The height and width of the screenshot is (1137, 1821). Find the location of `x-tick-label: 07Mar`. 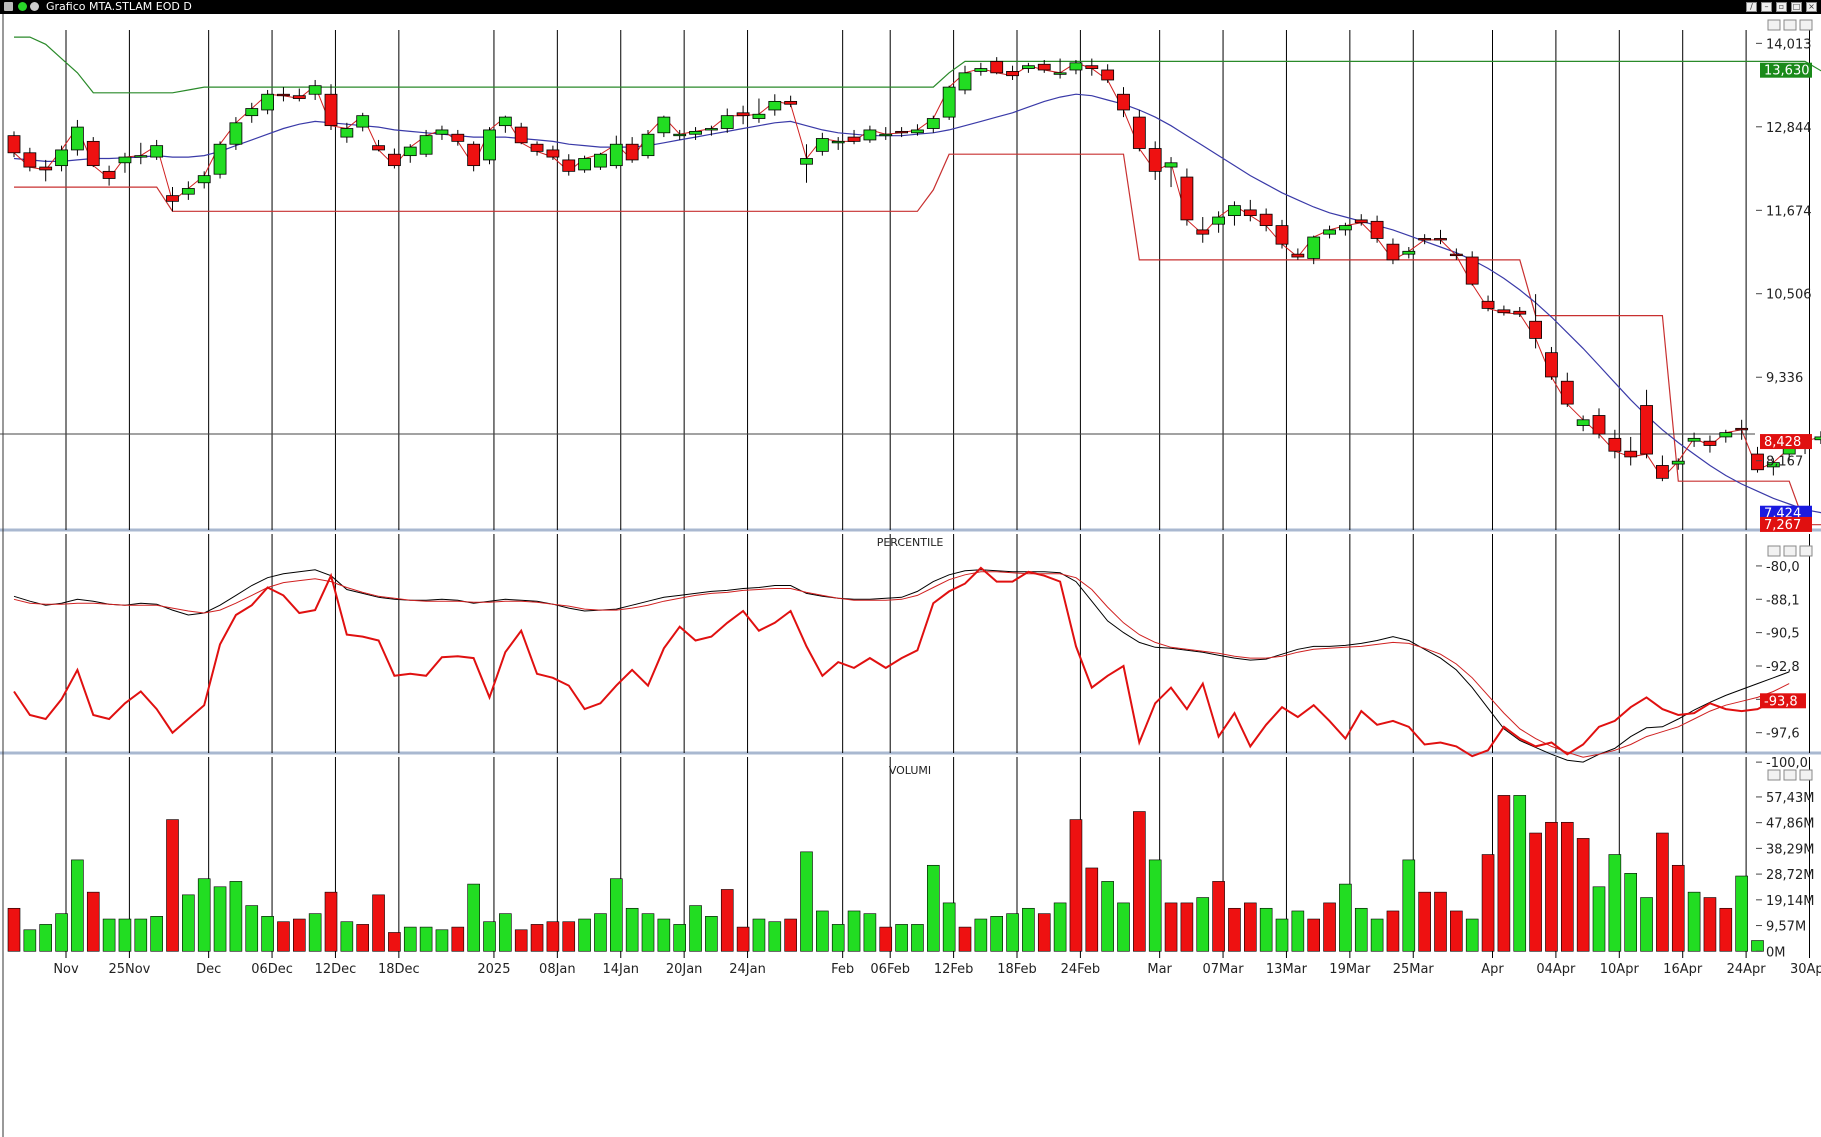

x-tick-label: 07Mar is located at coordinates (1224, 969).